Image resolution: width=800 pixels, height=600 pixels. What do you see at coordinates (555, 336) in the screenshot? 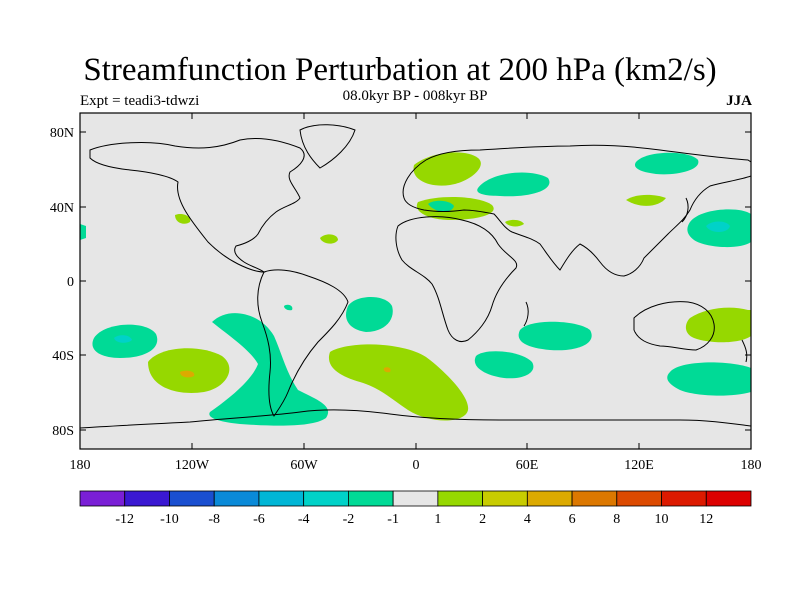
I see `contour-indian-teal` at bounding box center [555, 336].